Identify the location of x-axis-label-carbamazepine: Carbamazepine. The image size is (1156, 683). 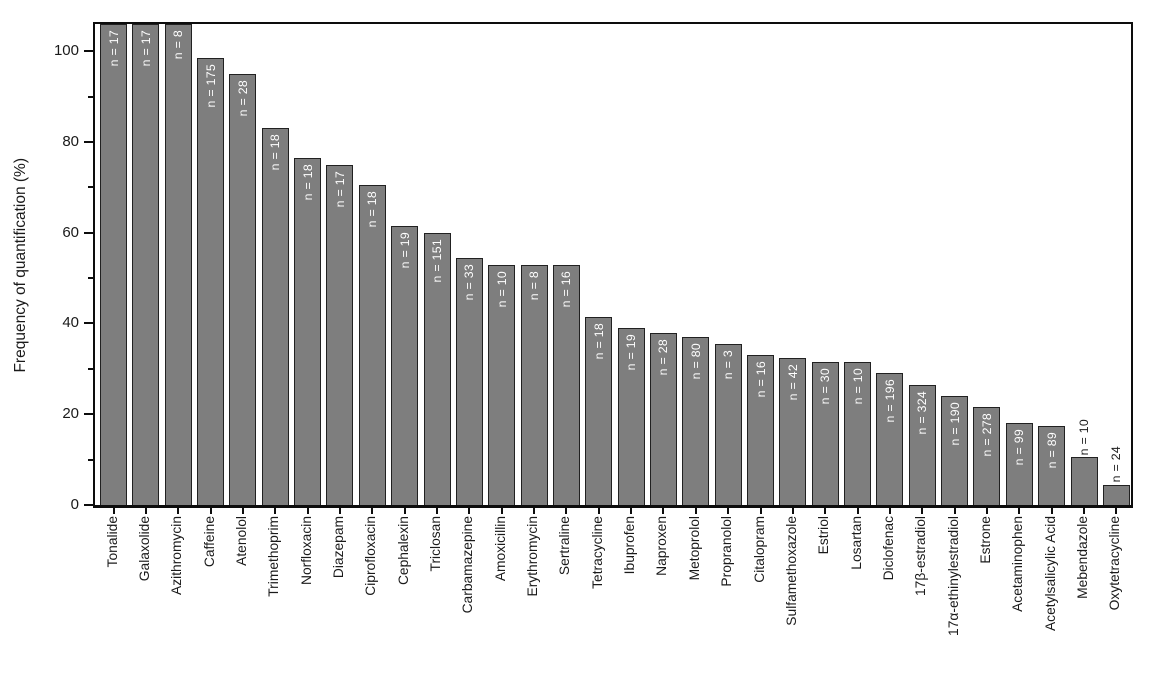
(468, 565).